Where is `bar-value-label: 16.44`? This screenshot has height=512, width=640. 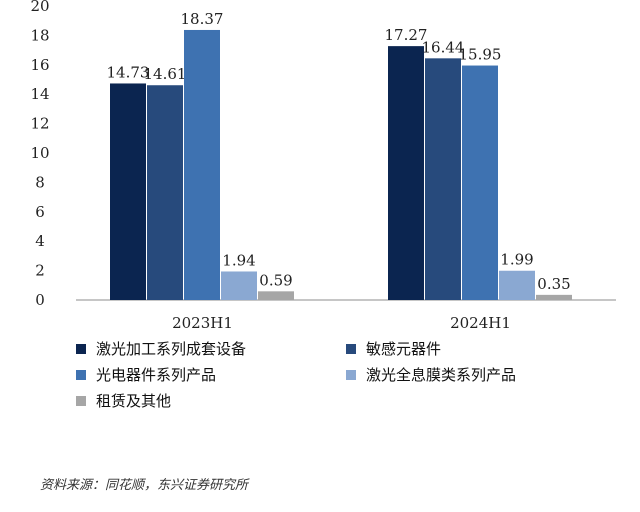
bar-value-label: 16.44 is located at coordinates (443, 47).